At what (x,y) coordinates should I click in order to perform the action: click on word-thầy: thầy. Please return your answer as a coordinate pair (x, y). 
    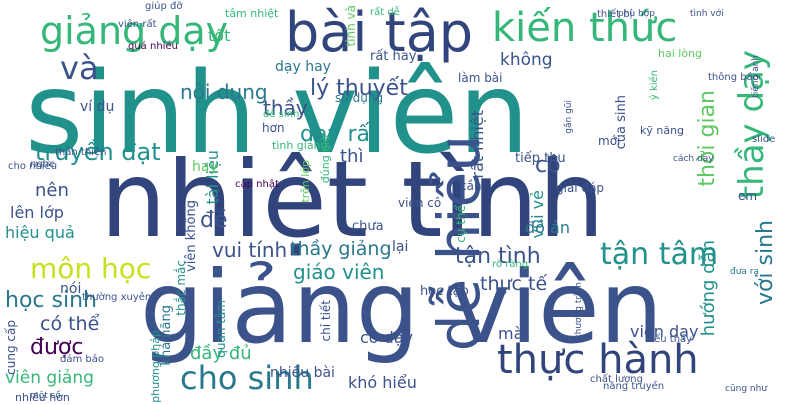
    Looking at the image, I should click on (285, 108).